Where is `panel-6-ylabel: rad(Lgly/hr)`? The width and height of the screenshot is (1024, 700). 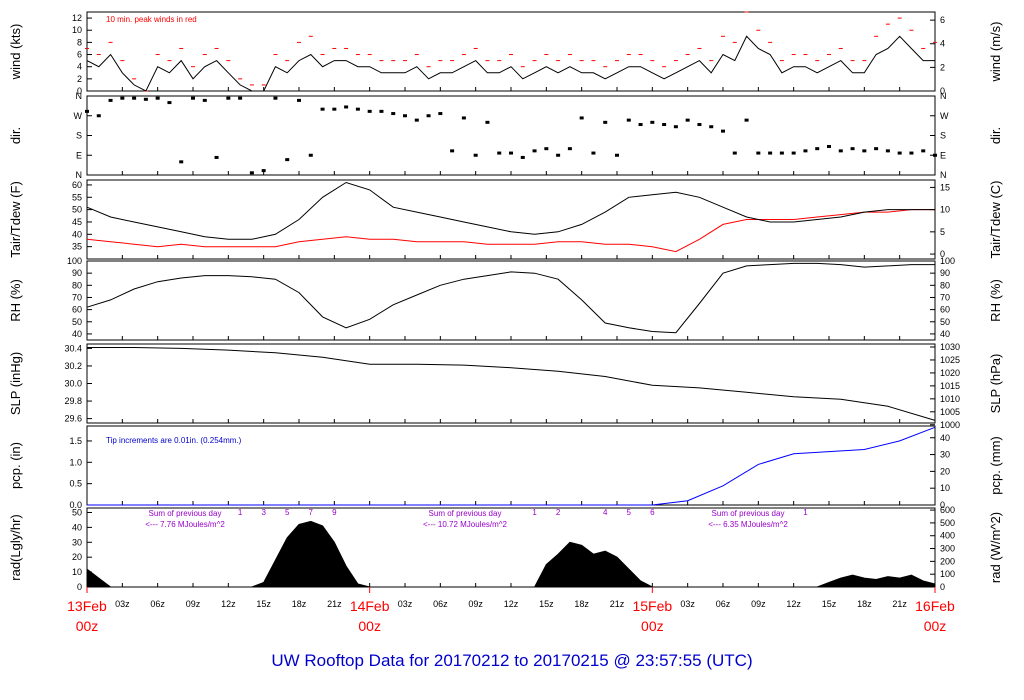
panel-6-ylabel: rad(Lgly/hr) is located at coordinates (15, 547).